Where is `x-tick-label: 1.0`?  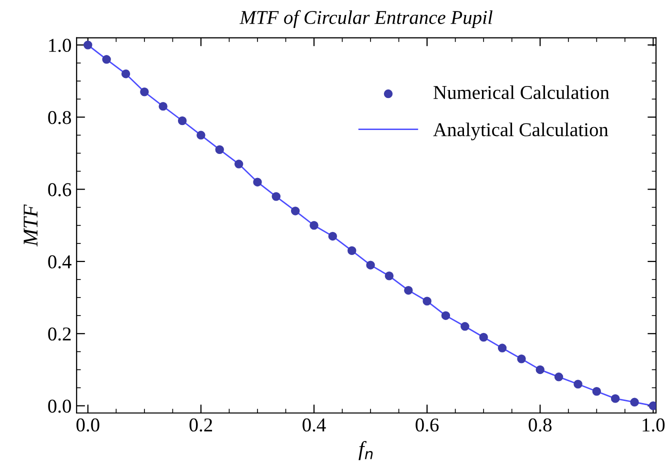
x-tick-label: 1.0 is located at coordinates (653, 425).